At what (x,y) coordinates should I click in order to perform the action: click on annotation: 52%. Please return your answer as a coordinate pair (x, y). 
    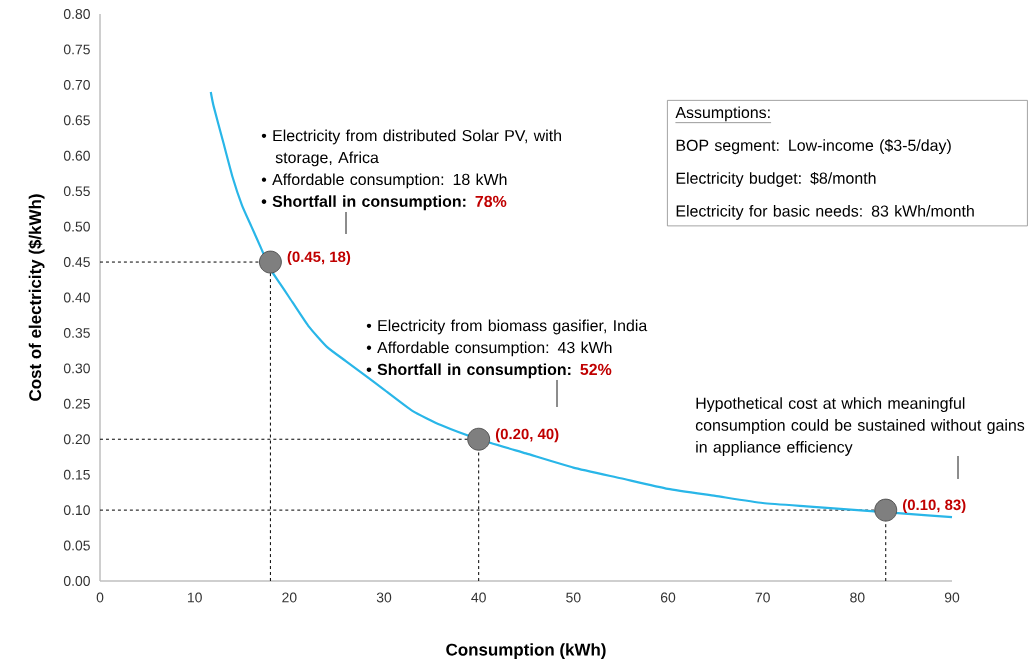
    Looking at the image, I should click on (596, 369).